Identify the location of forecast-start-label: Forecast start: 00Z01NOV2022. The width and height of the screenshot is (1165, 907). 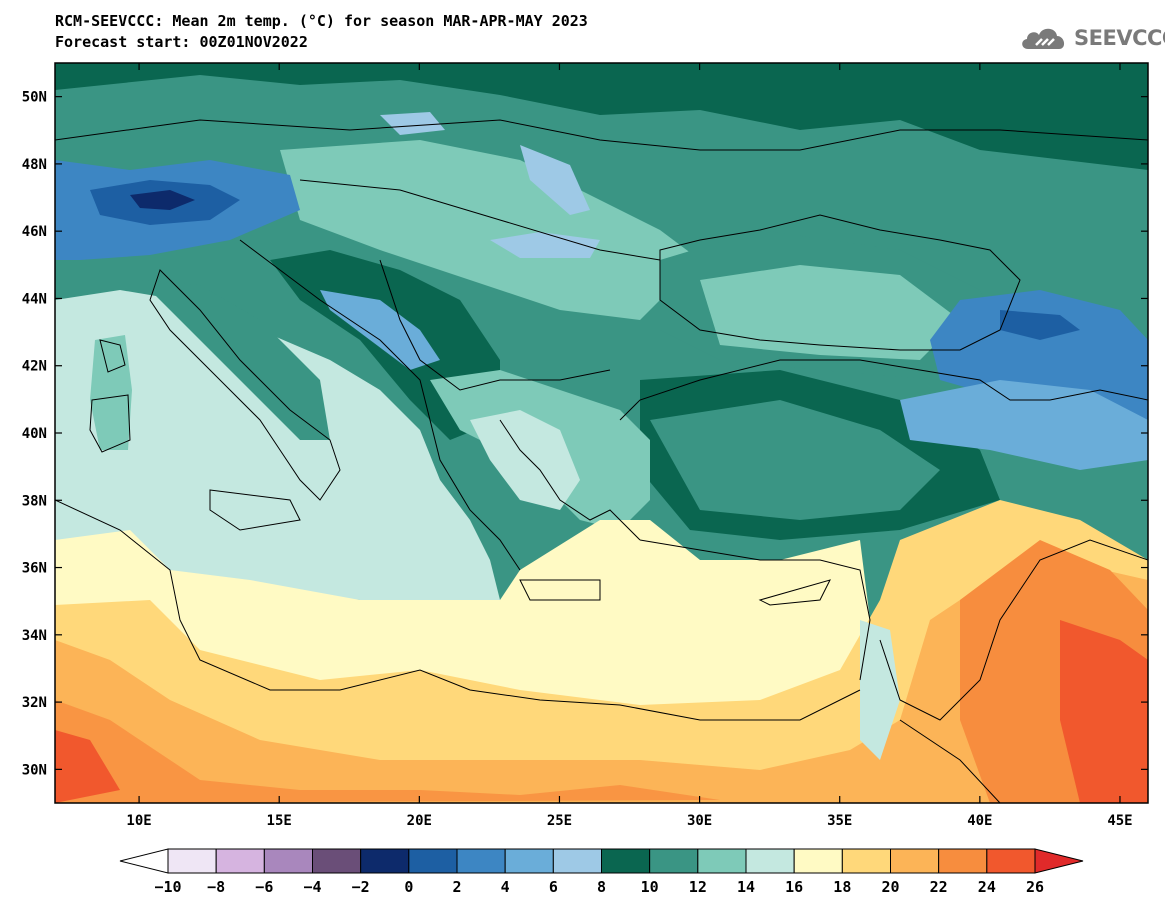
(181, 42).